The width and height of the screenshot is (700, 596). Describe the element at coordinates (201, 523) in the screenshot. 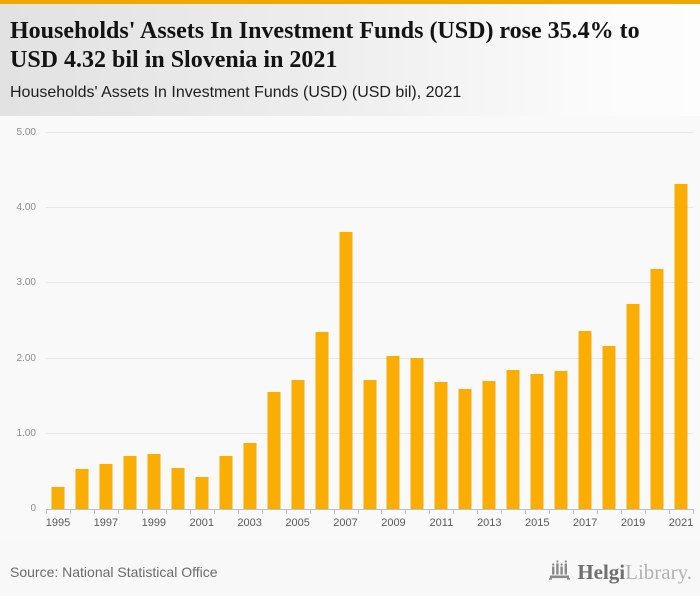

I see `x-axis-label-2001: 2001` at that location.